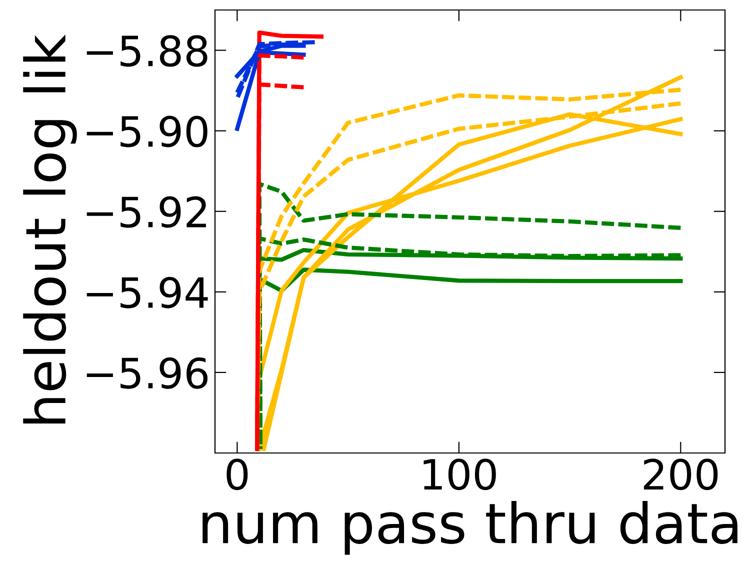  What do you see at coordinates (147, 51) in the screenshot?
I see `y-tick-label: −5.88` at bounding box center [147, 51].